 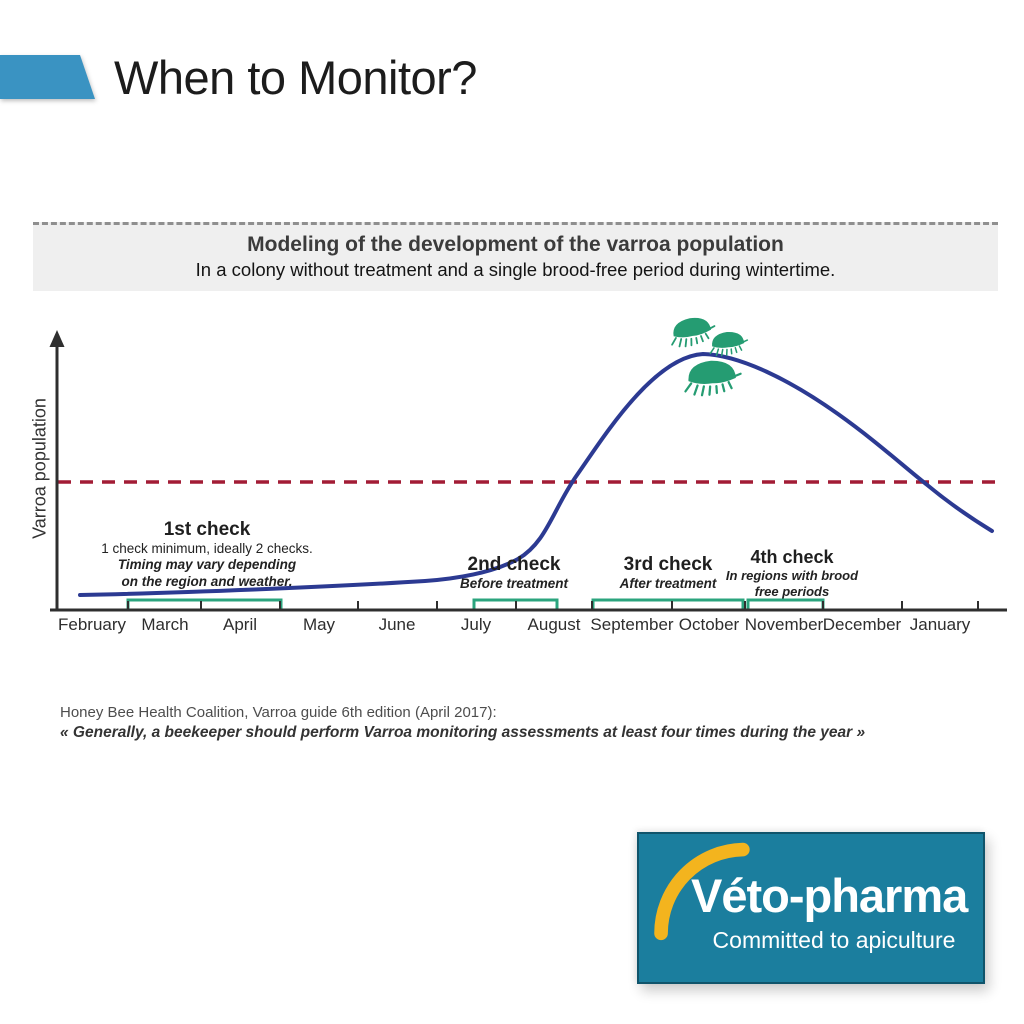 I want to click on x-axis-ticks, so click(x=553, y=605).